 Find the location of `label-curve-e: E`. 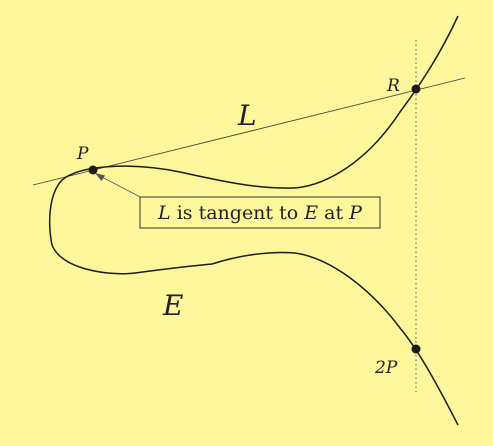

label-curve-e: E is located at coordinates (172, 305).